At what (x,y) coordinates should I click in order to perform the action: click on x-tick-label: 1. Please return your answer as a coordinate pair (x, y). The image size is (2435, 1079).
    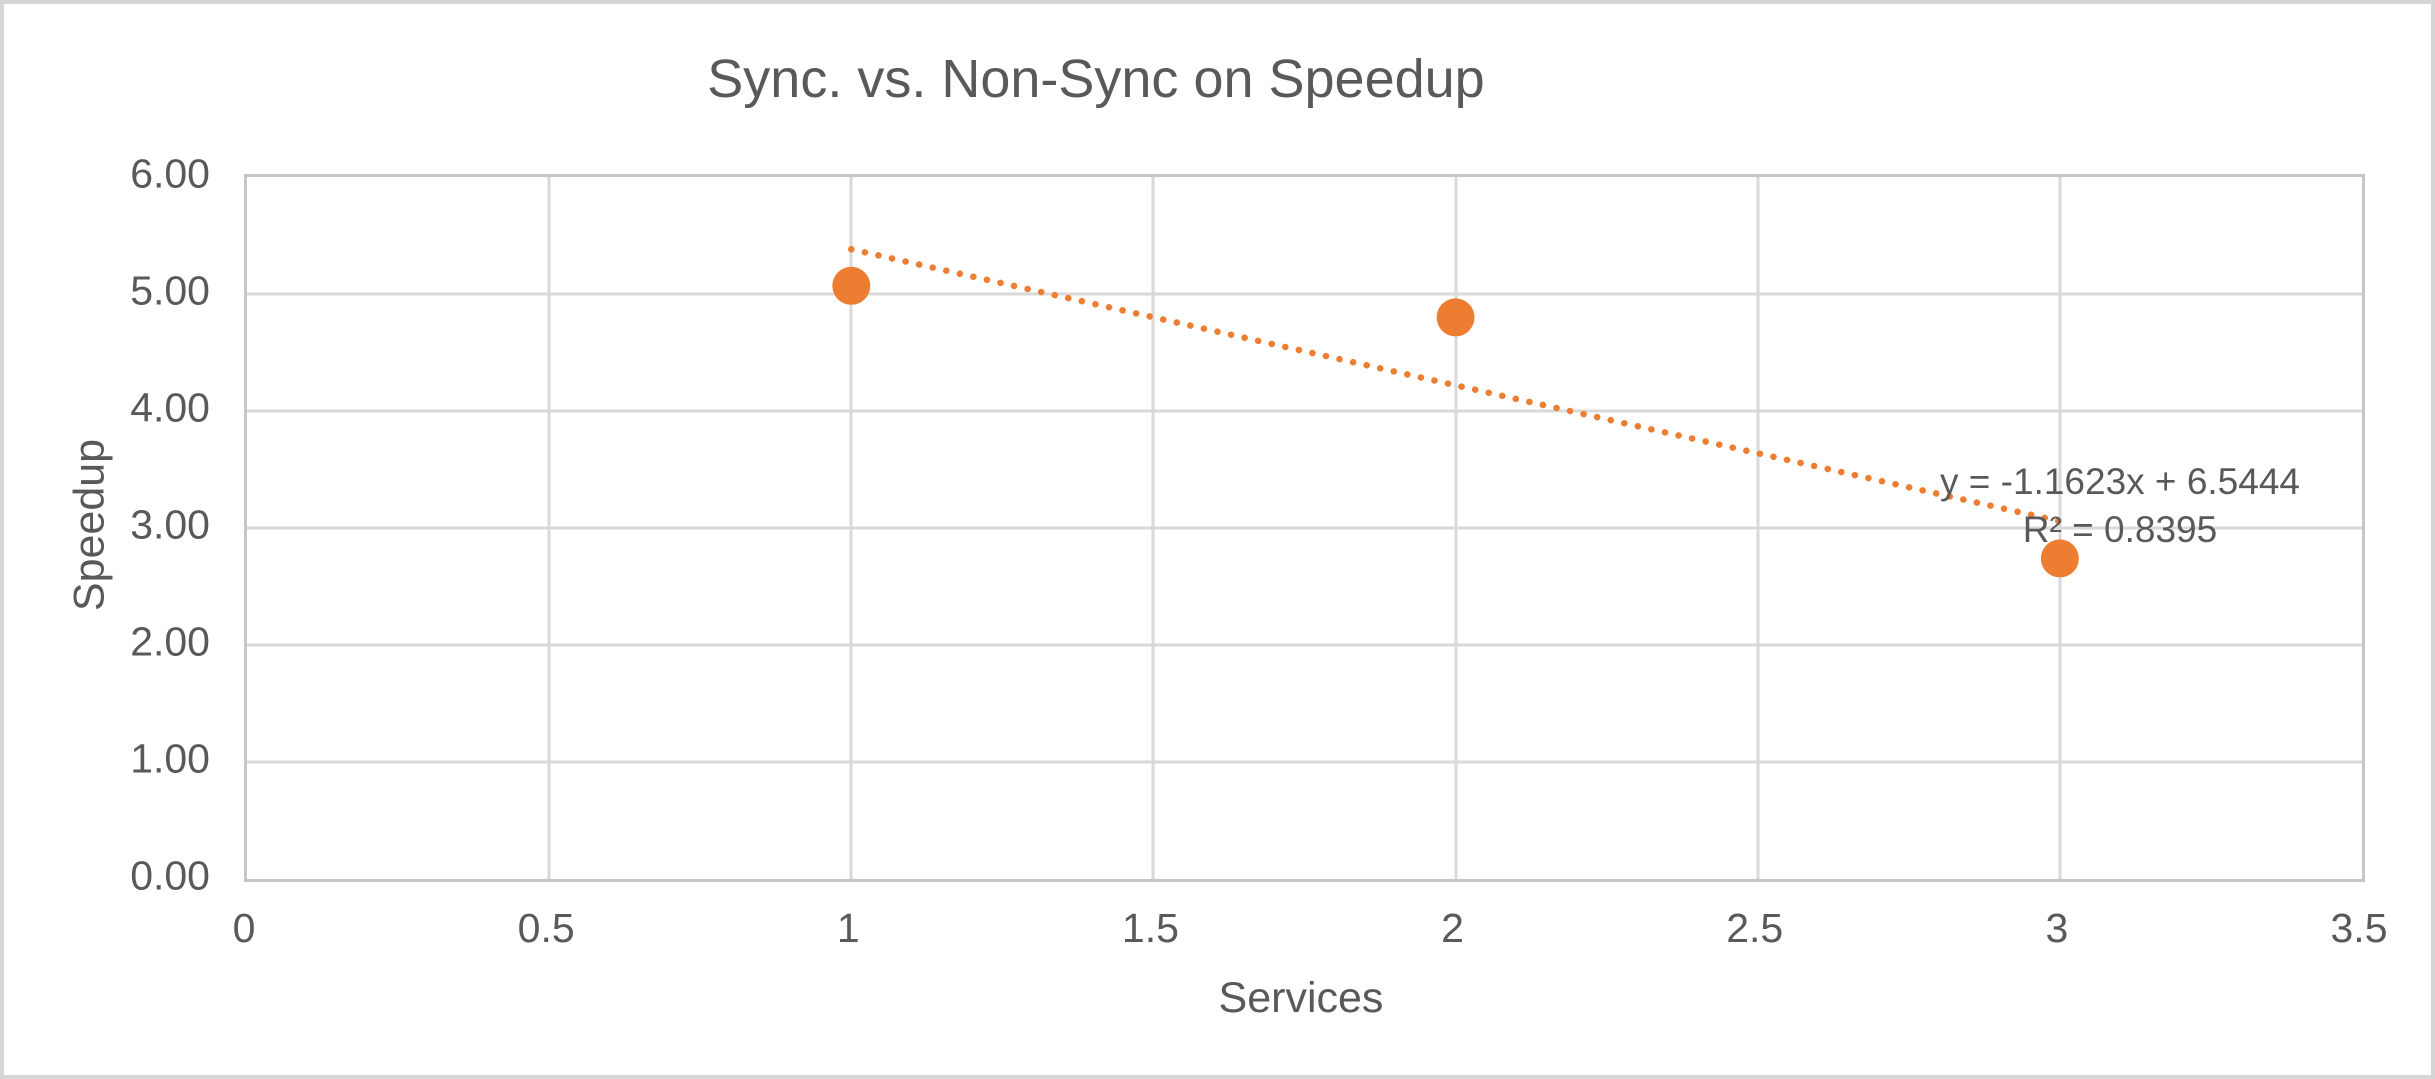
    Looking at the image, I should click on (848, 928).